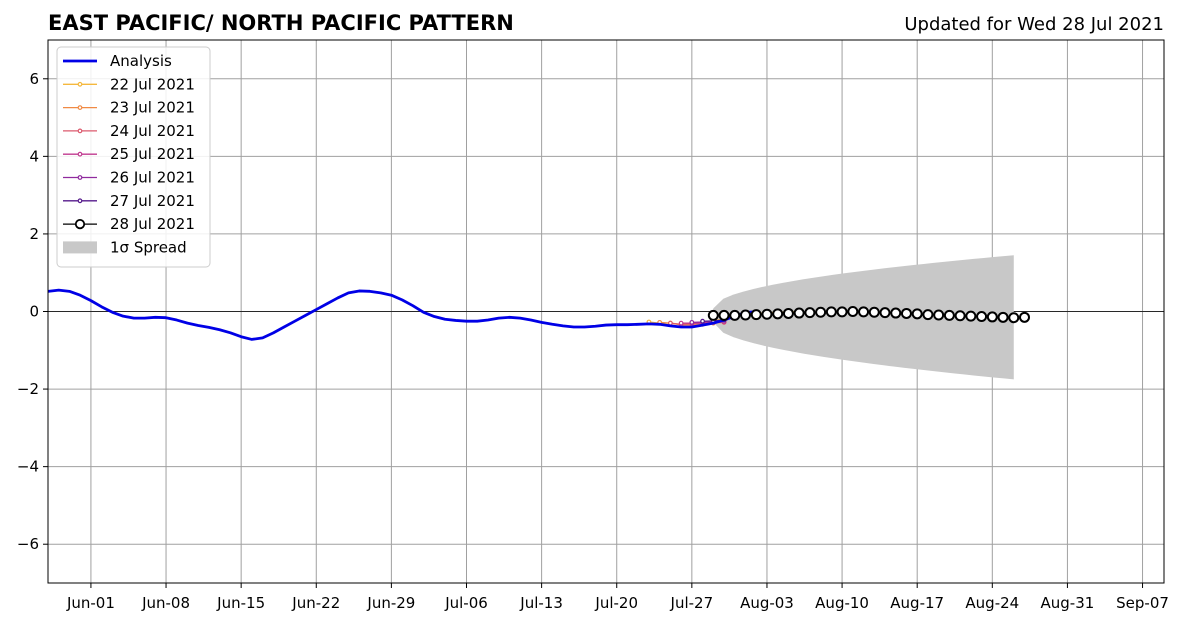 The height and width of the screenshot is (622, 1184). Describe the element at coordinates (692, 603) in the screenshot. I see `x-tick-label: Jul-27` at that location.